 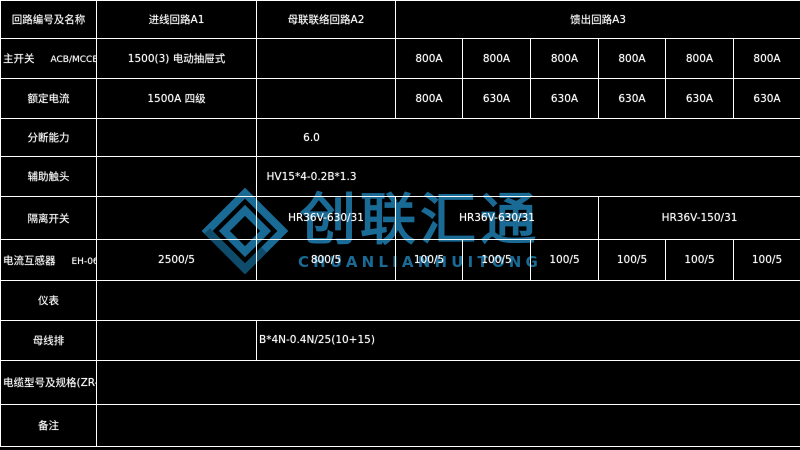 What do you see at coordinates (766, 260) in the screenshot?
I see `cell-ct-a3-6: 100/5` at bounding box center [766, 260].